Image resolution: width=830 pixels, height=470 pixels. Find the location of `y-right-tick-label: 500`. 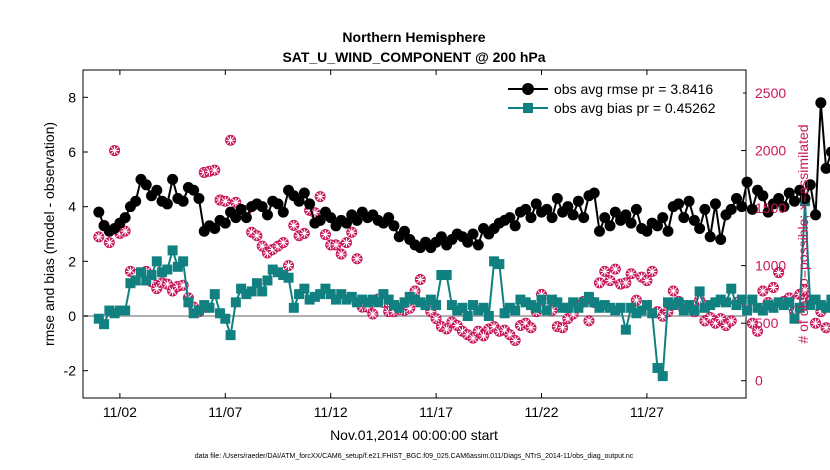

y-right-tick-label: 500 is located at coordinates (767, 323).